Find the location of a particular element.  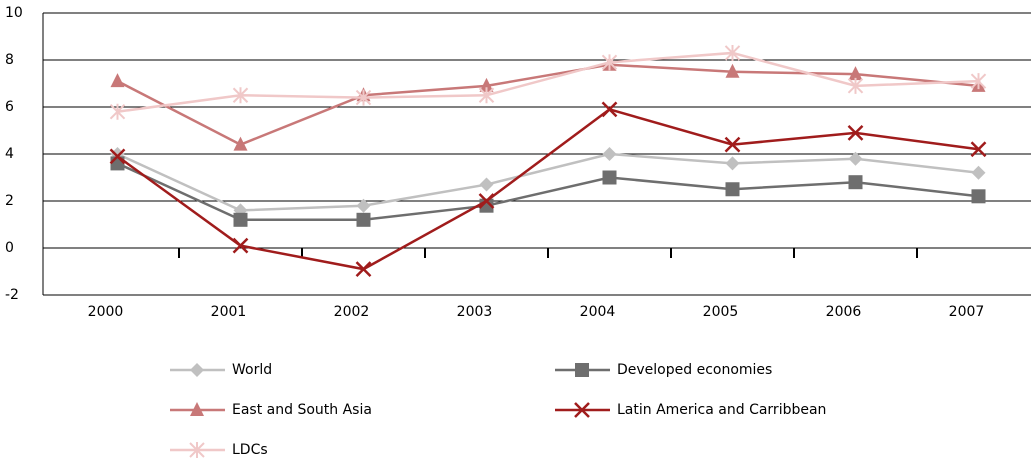

y-tick-label: 6 is located at coordinates (9, 107).